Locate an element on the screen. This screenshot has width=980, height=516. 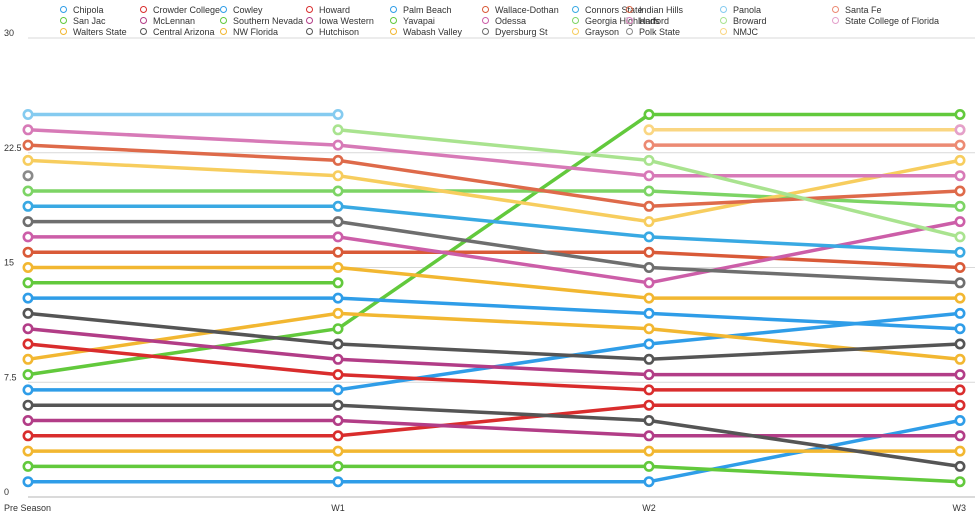
legend-label: NW Florida is located at coordinates (256, 32).